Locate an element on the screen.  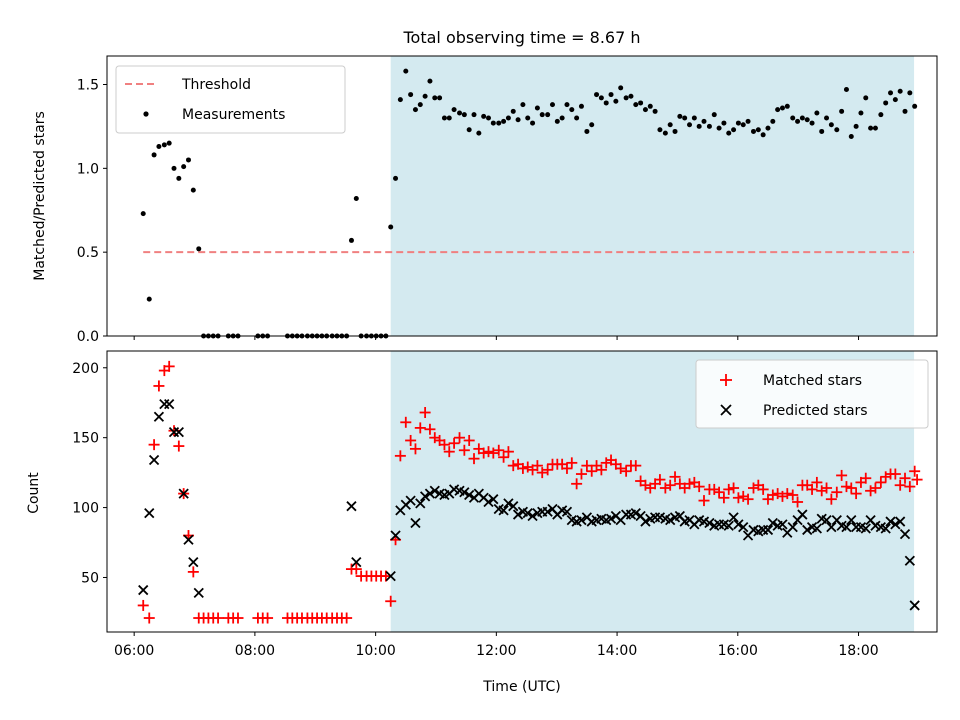
legend-matched-label: Matched stars is located at coordinates (812, 381).